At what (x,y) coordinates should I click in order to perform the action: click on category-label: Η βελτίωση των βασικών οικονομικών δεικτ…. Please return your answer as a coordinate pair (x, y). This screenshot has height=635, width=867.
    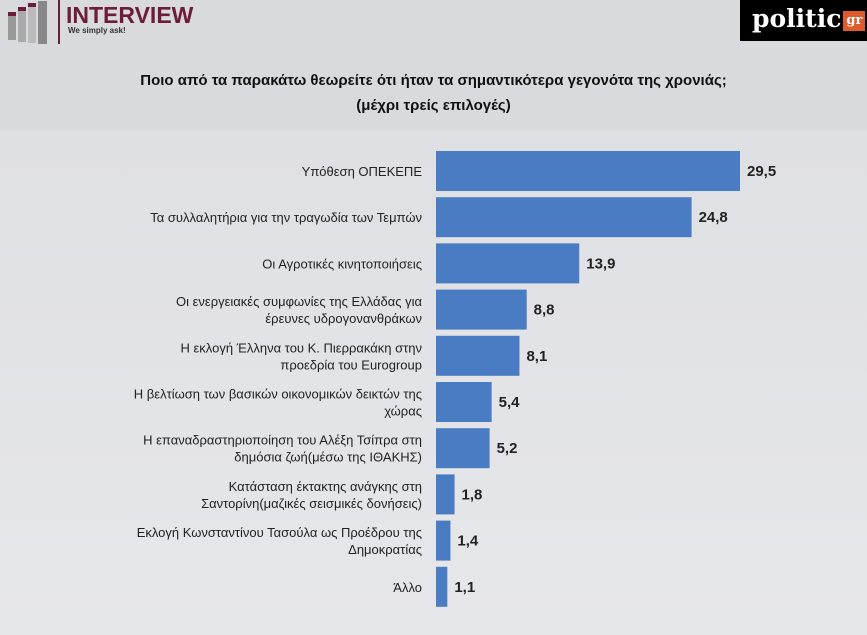
    Looking at the image, I should click on (278, 394).